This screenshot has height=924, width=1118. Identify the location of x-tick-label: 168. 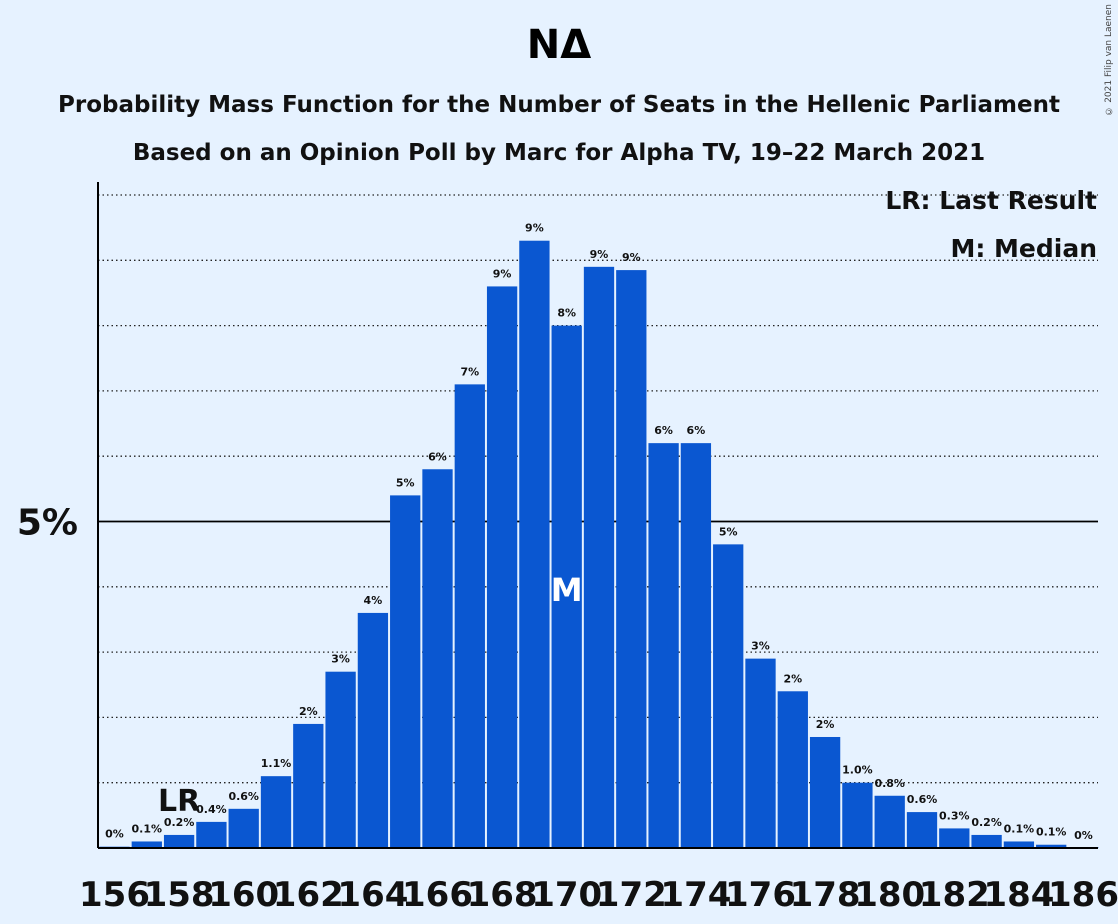
(502, 895).